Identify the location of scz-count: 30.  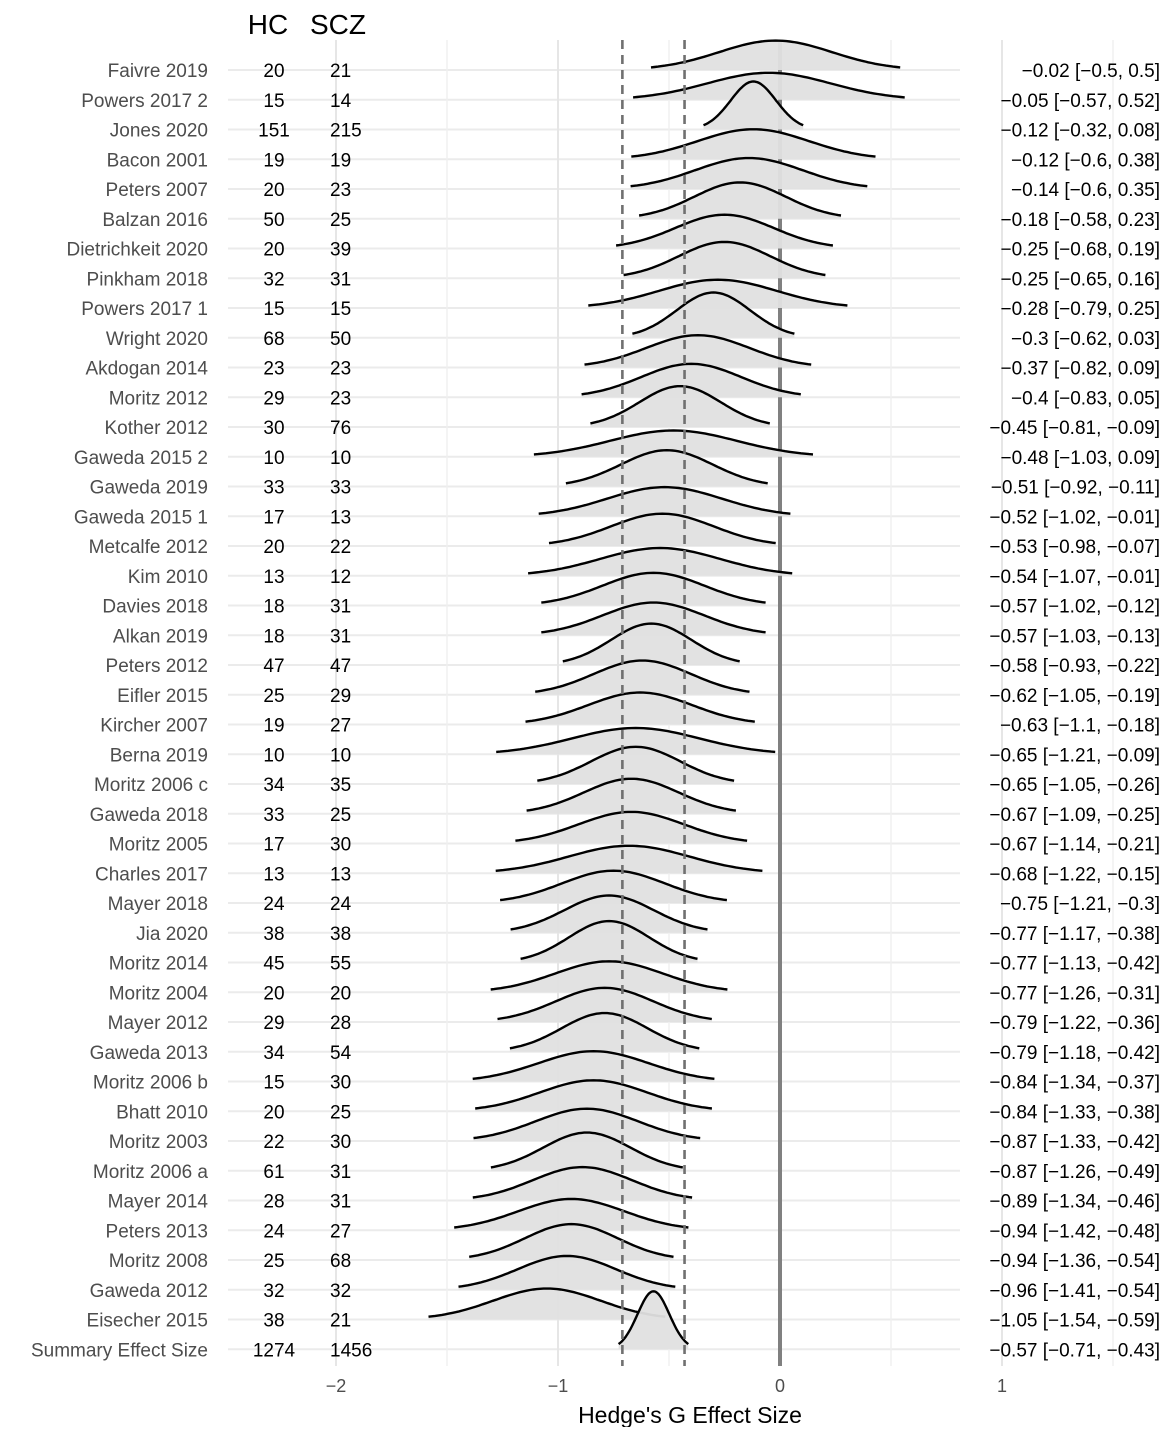
(340, 1083).